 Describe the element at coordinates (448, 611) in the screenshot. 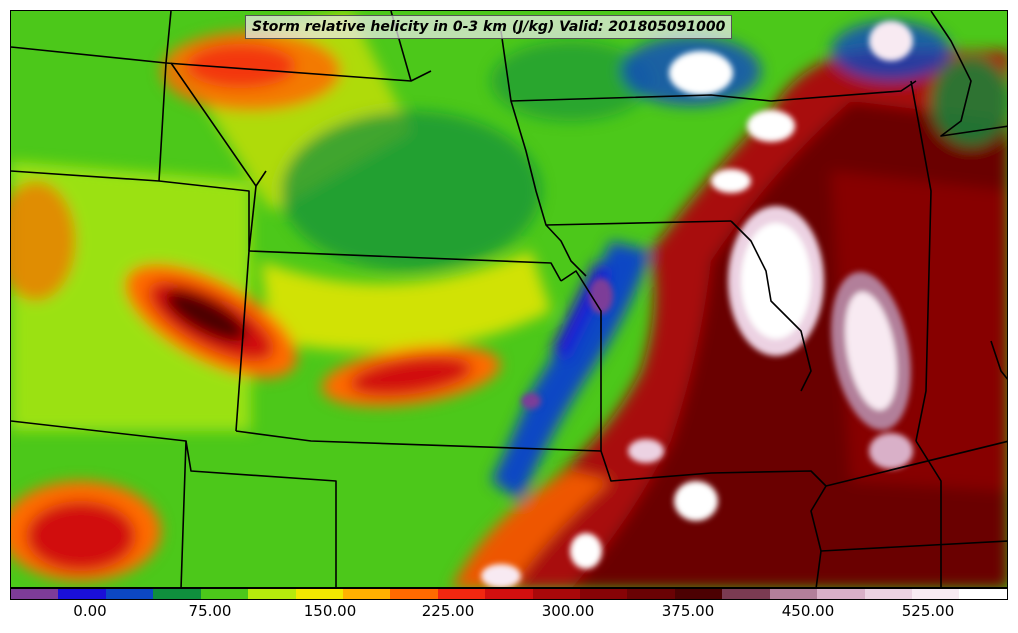

I see `colorbar-tick-label: 225.00` at that location.